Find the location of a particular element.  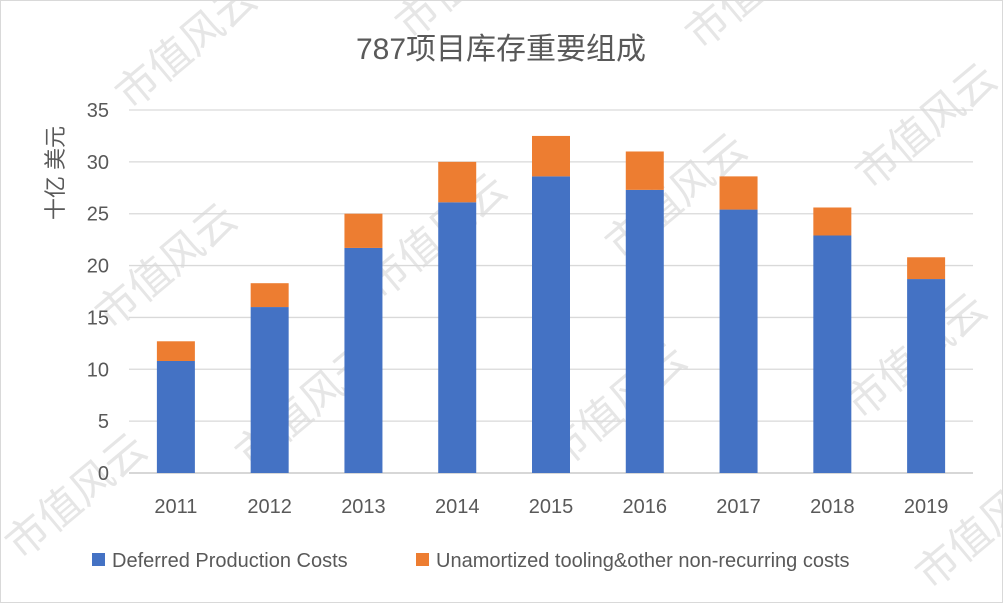

x-tick-label: 2018 is located at coordinates (832, 507).